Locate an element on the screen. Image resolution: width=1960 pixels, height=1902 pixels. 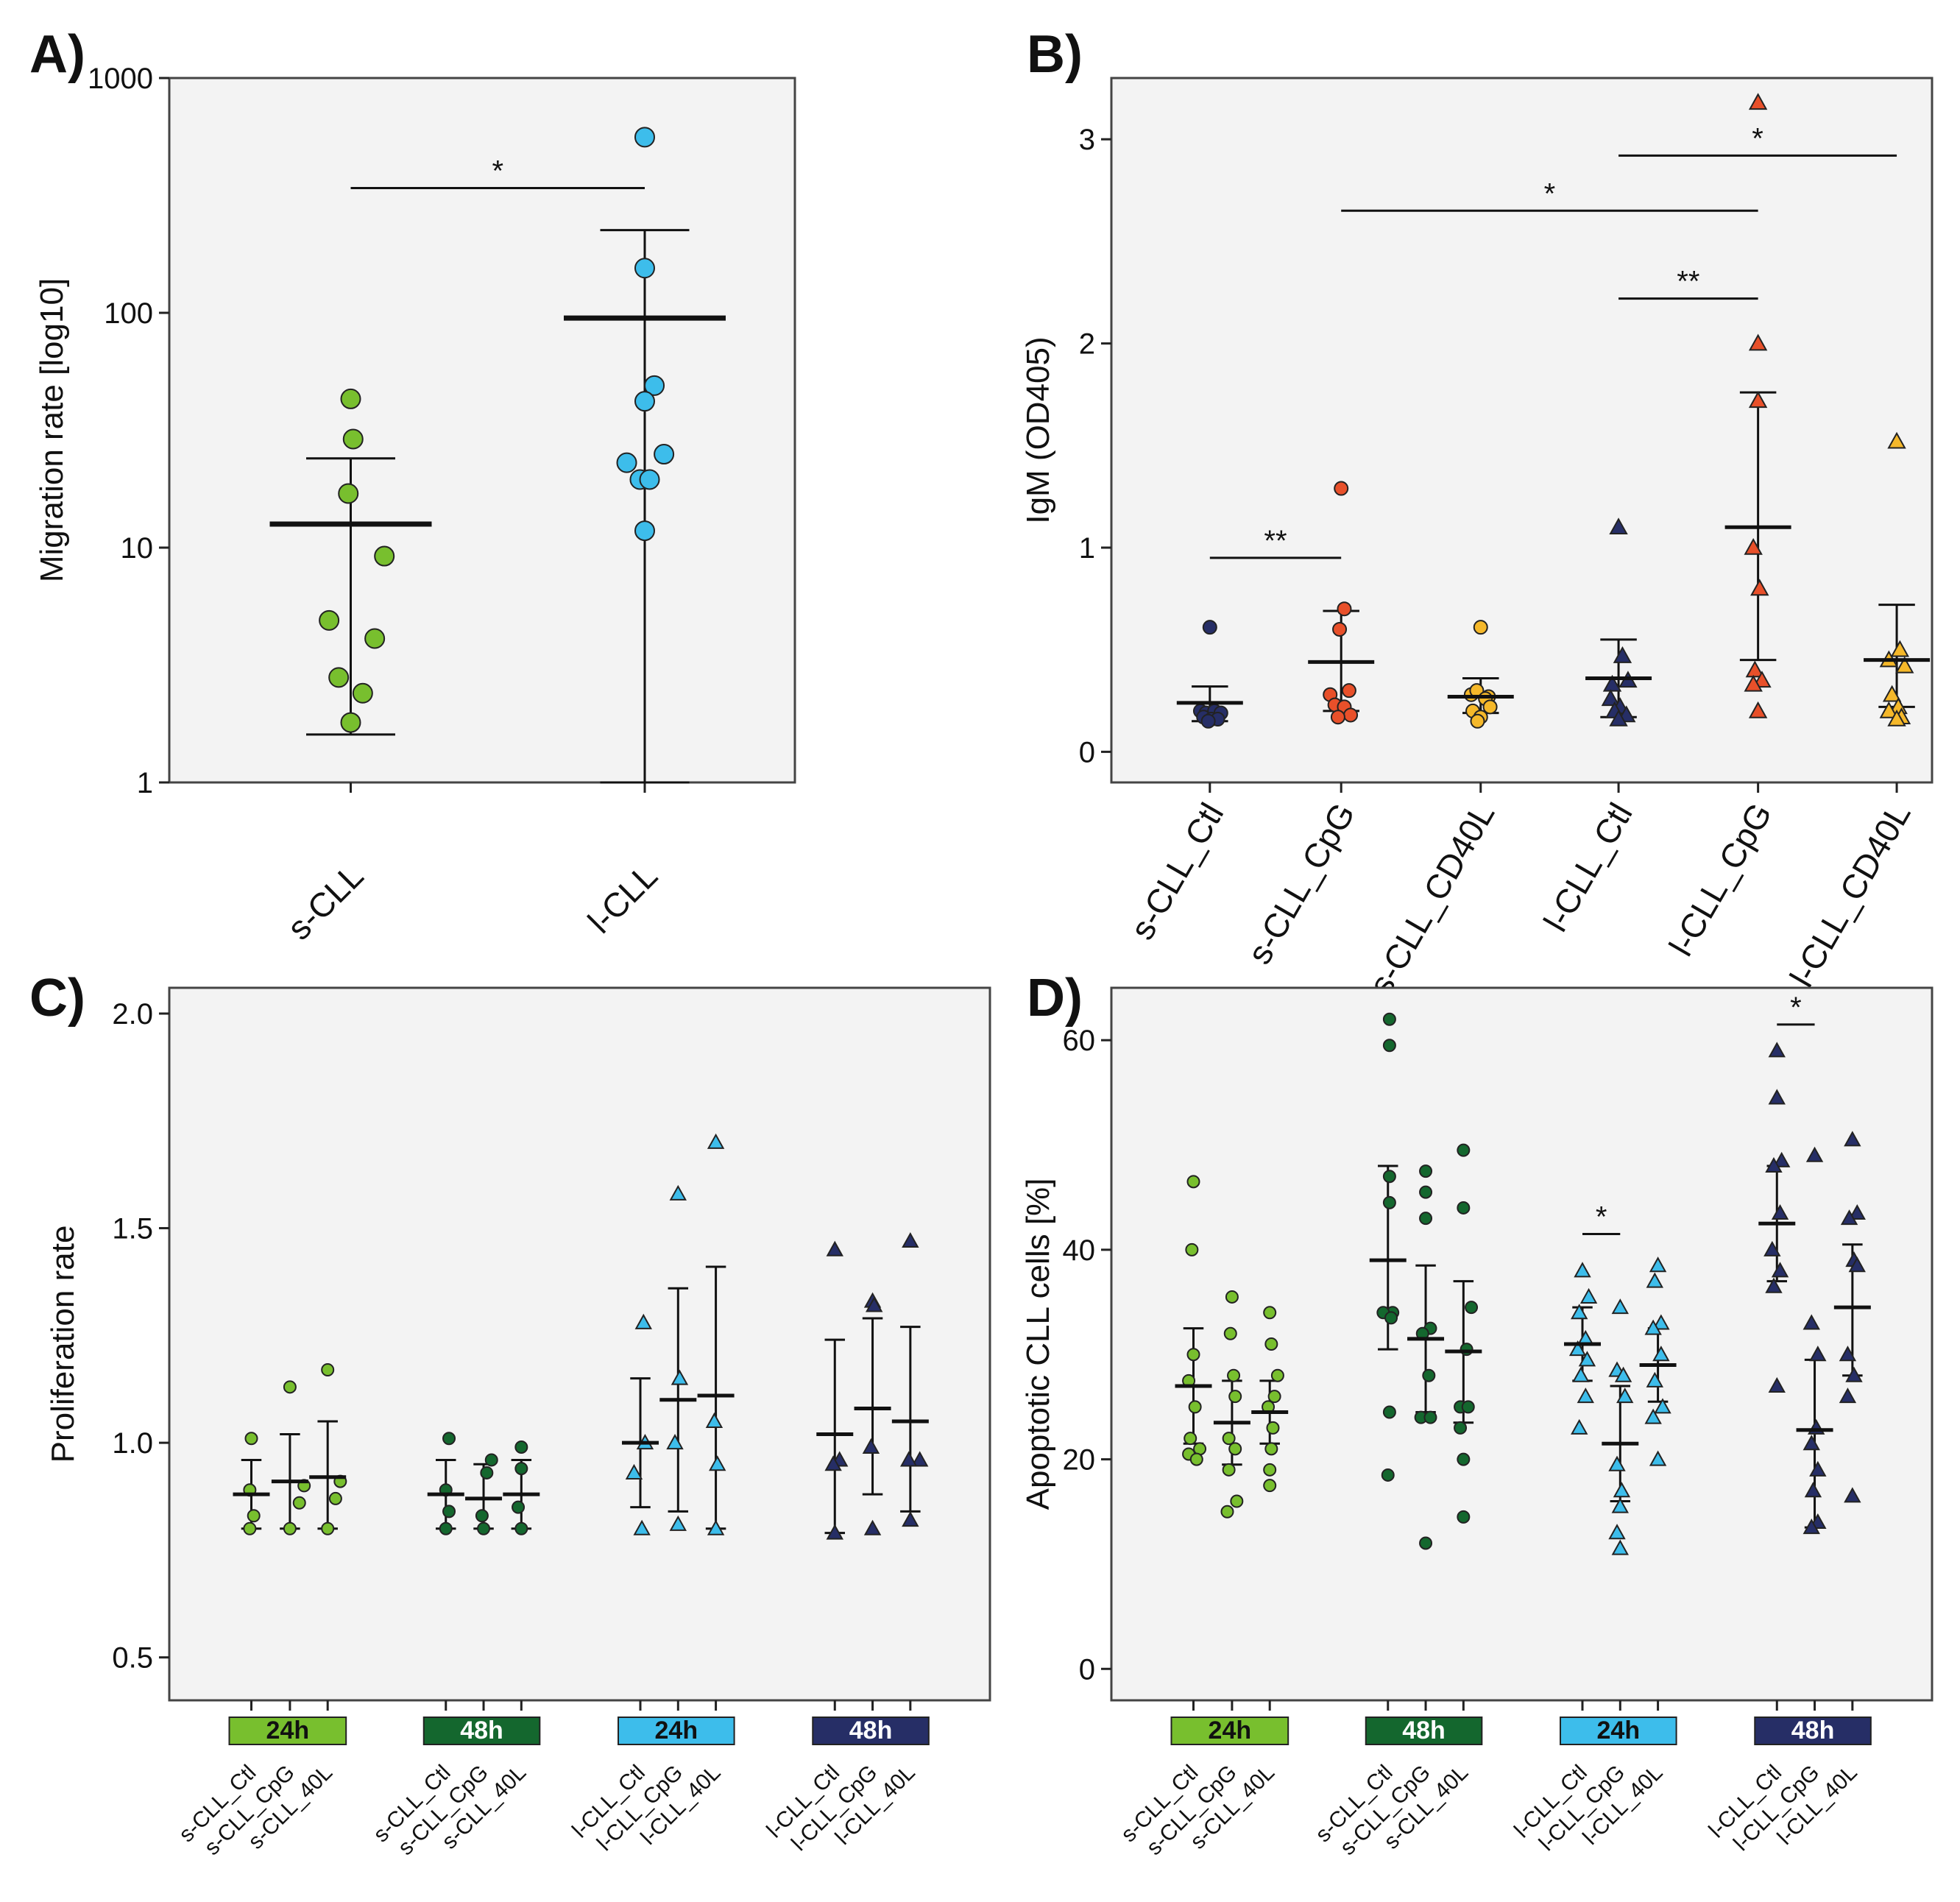
x-category-label: l-CLL_CpG is located at coordinates (1720, 879).